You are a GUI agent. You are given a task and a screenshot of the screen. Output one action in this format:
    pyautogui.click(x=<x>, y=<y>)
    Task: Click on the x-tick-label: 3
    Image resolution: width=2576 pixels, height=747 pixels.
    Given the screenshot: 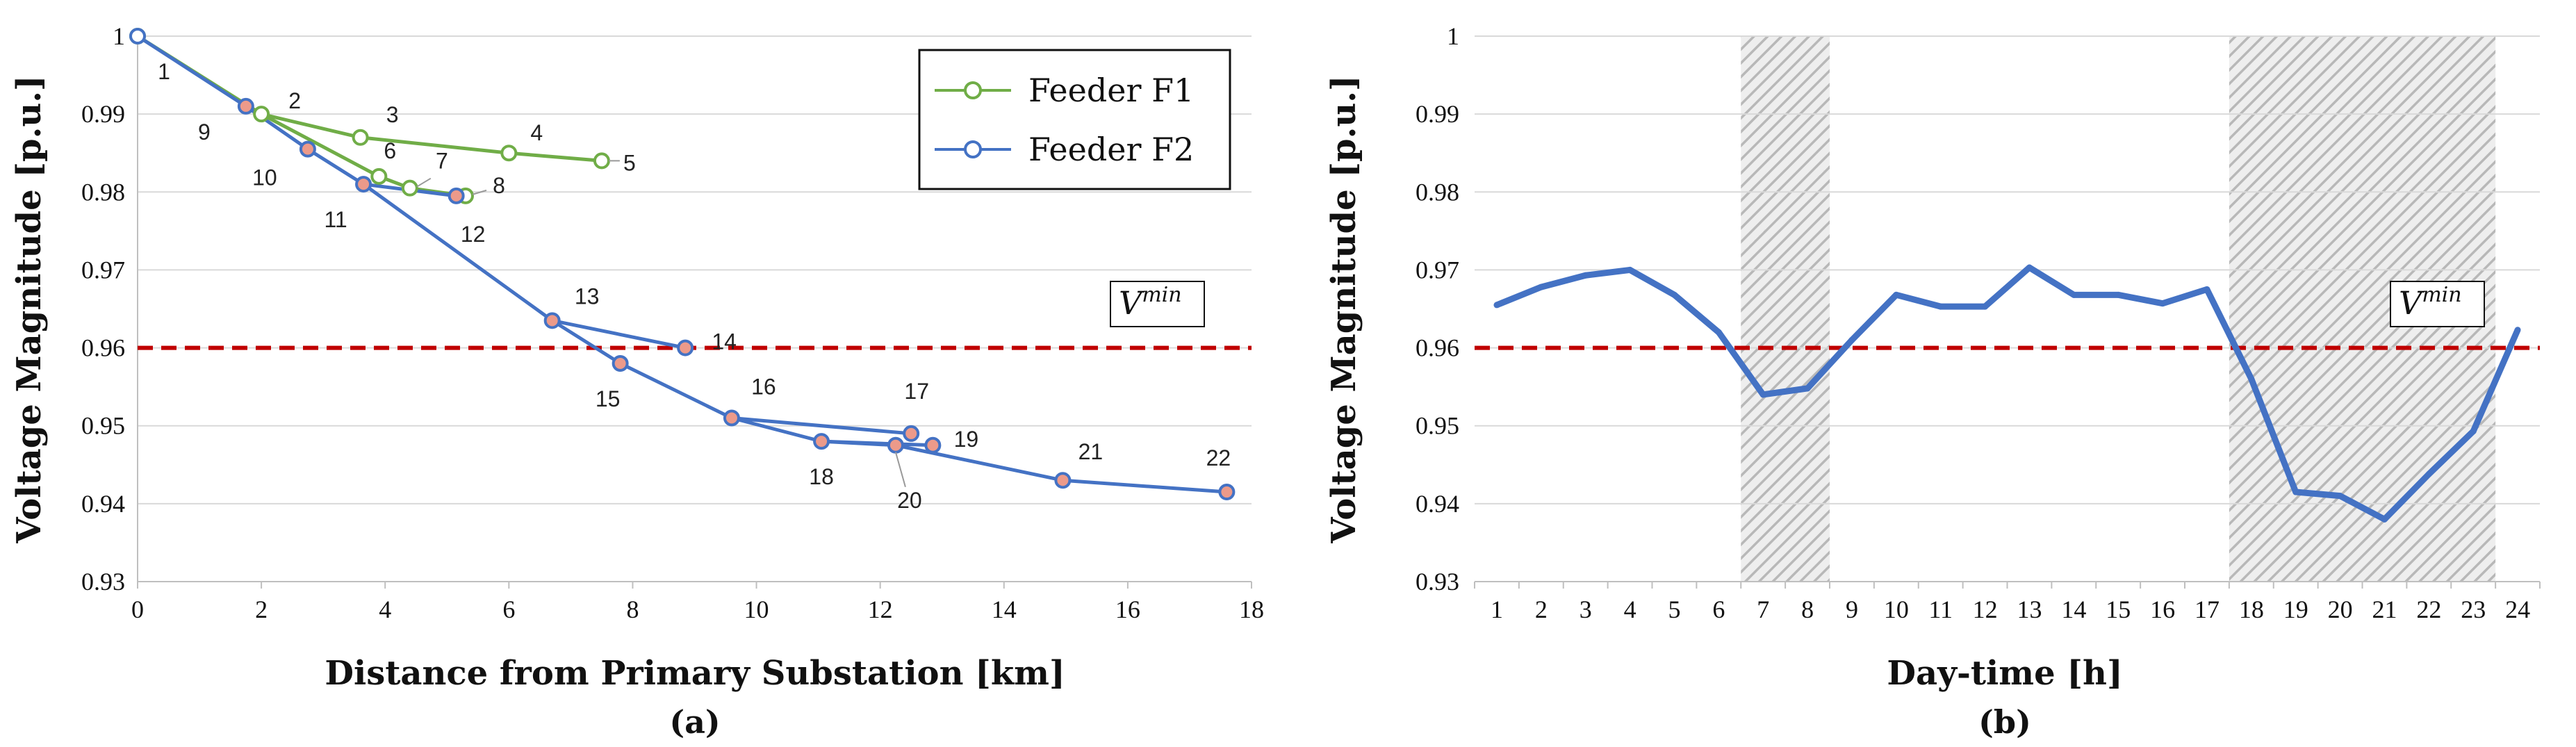 What is the action you would take?
    pyautogui.click(x=1586, y=609)
    